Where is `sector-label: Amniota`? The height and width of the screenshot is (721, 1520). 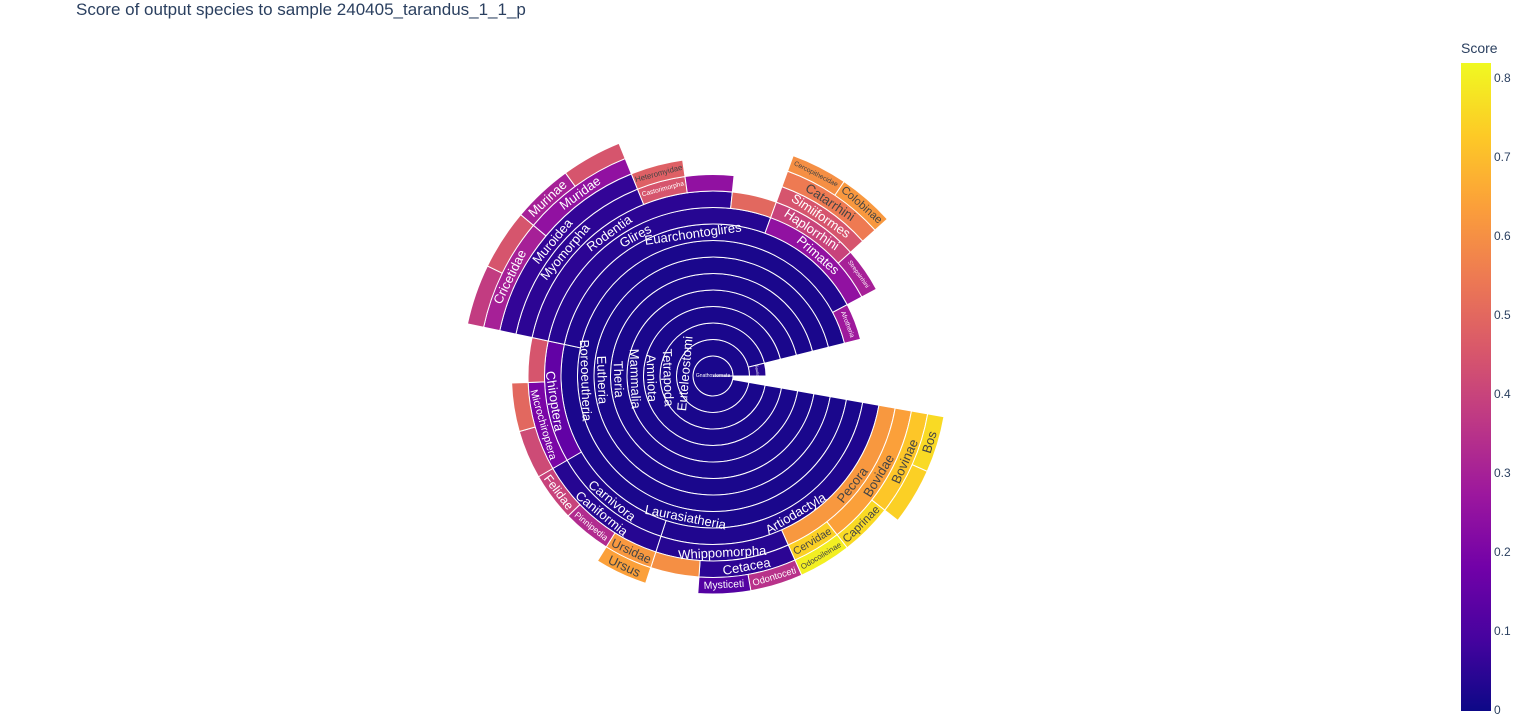 sector-label: Amniota is located at coordinates (651, 378).